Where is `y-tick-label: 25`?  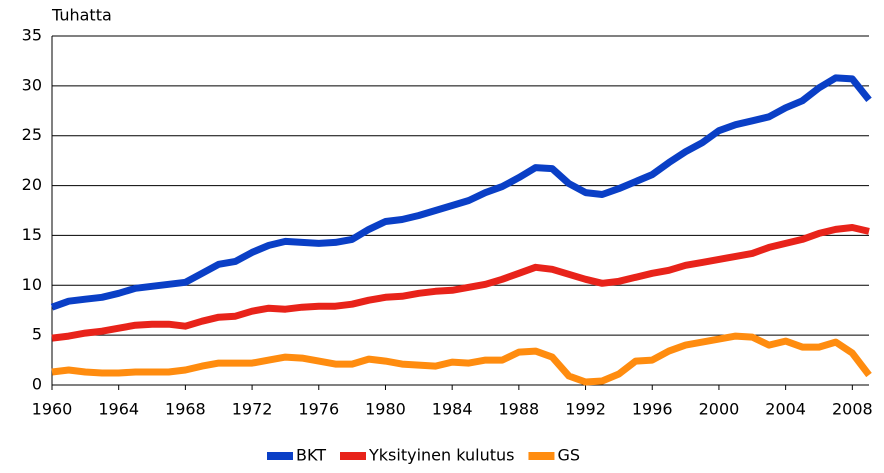 y-tick-label: 25 is located at coordinates (32, 134).